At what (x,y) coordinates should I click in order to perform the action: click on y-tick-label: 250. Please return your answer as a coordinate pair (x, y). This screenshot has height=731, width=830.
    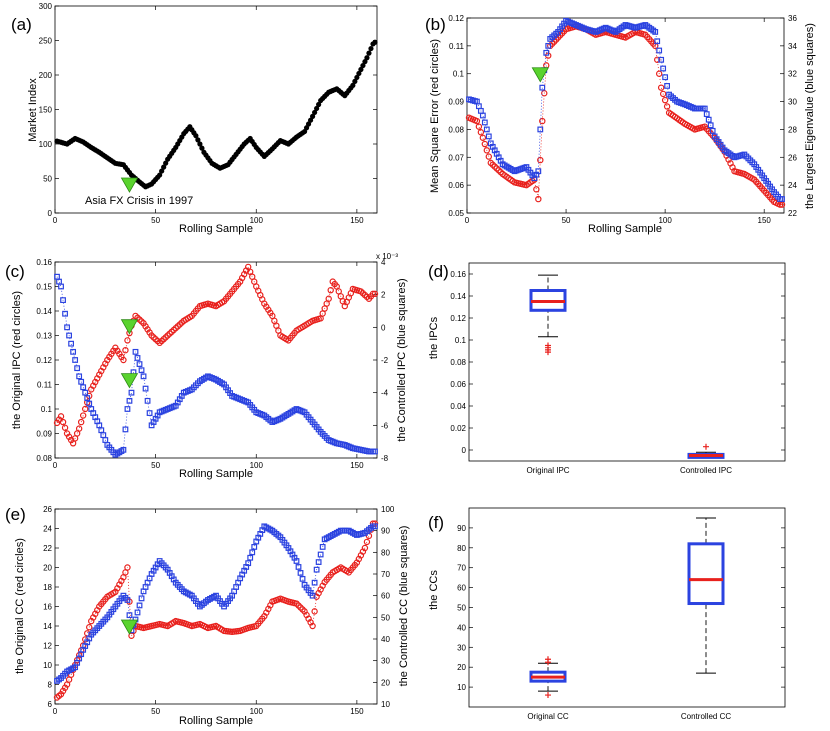
    Looking at the image, I should click on (46, 41).